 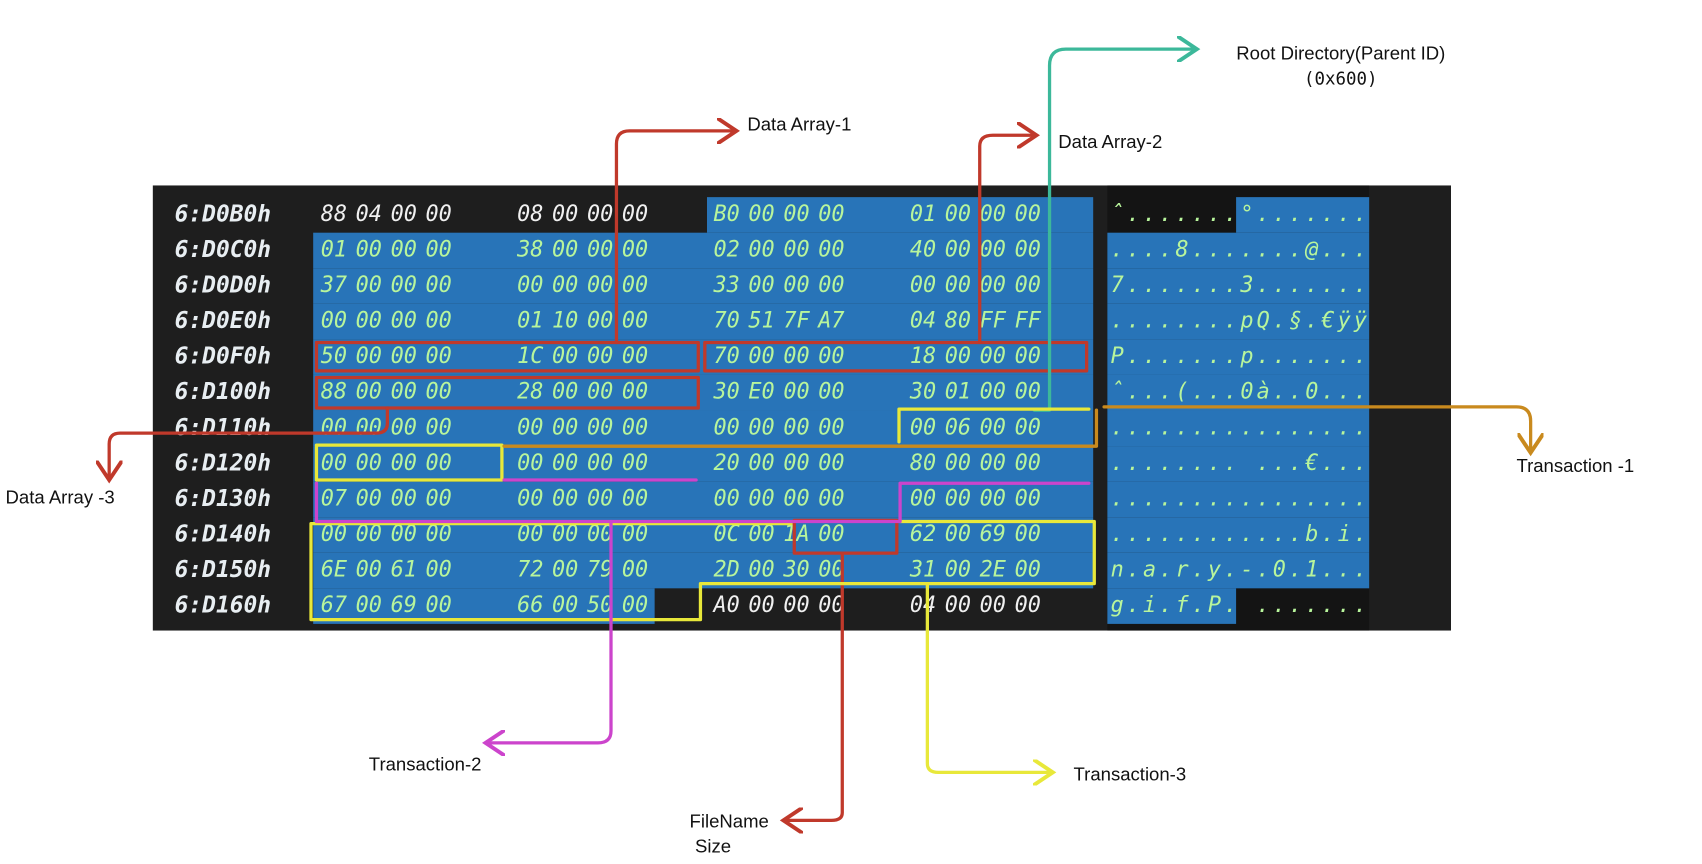 I want to click on address: 6:D100h, so click(x=223, y=392).